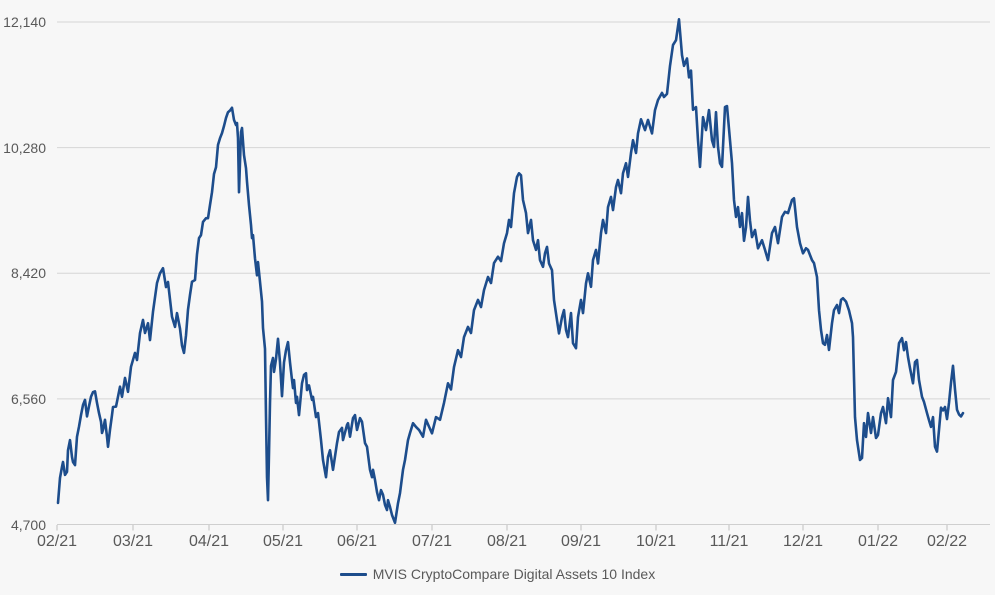  Describe the element at coordinates (353, 574) in the screenshot. I see `legend-line-swatch` at that location.